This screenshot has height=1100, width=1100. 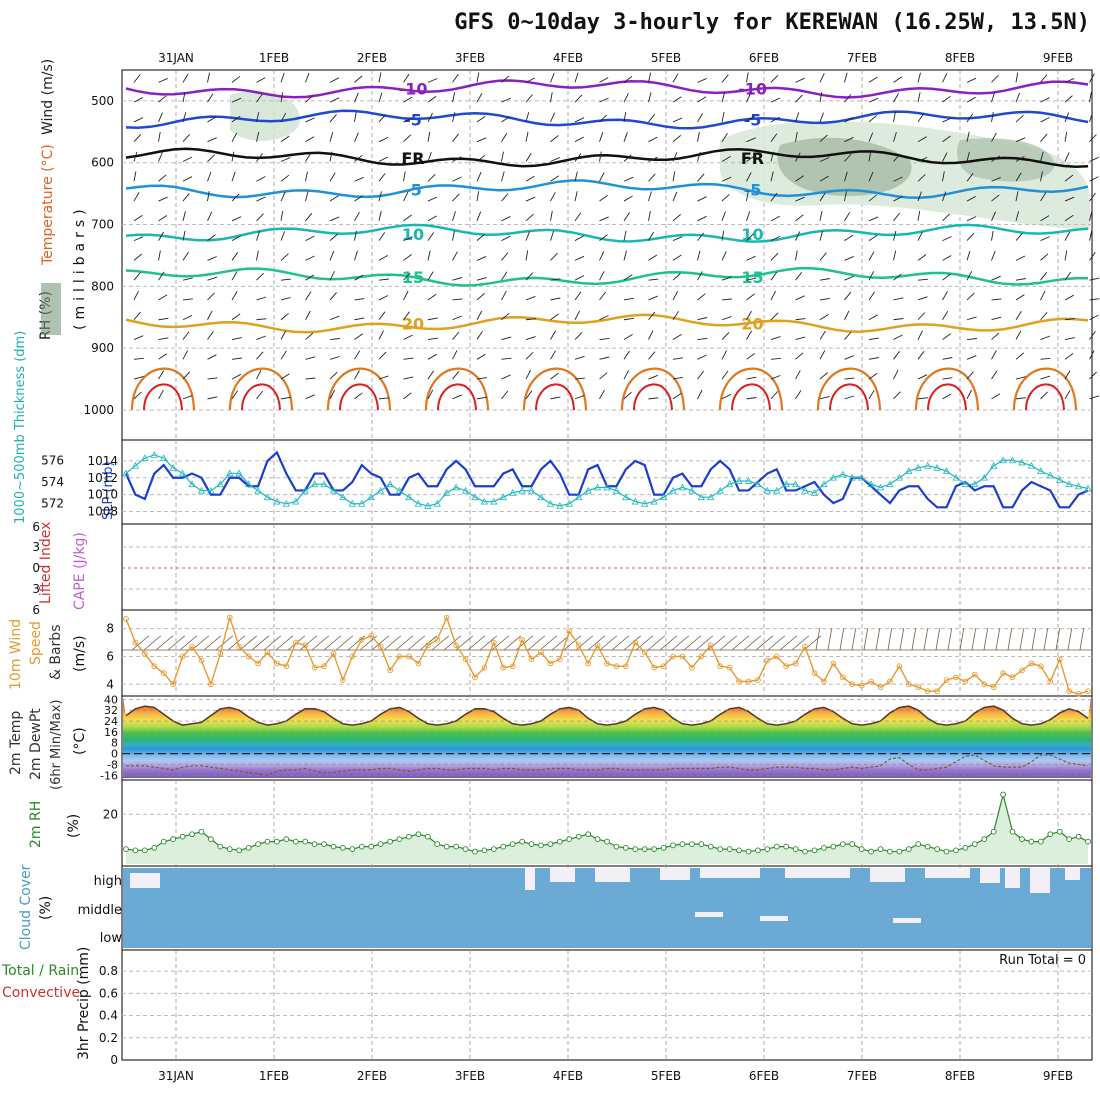 I want to click on cloud-label: Cloud Cover, so click(x=26, y=907).